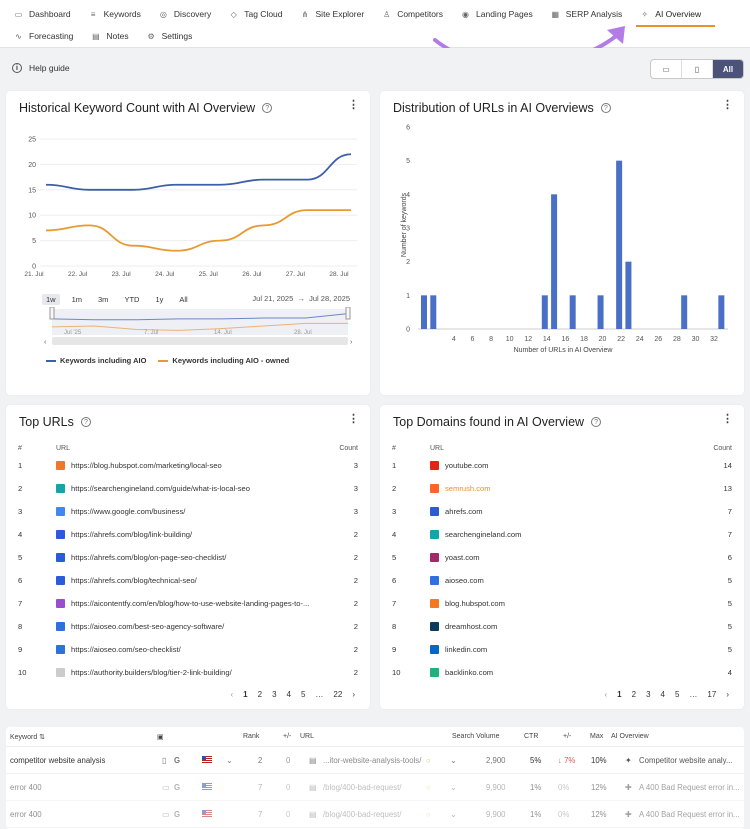  I want to click on table-row: 6 aioseo.com 5, so click(562, 580).